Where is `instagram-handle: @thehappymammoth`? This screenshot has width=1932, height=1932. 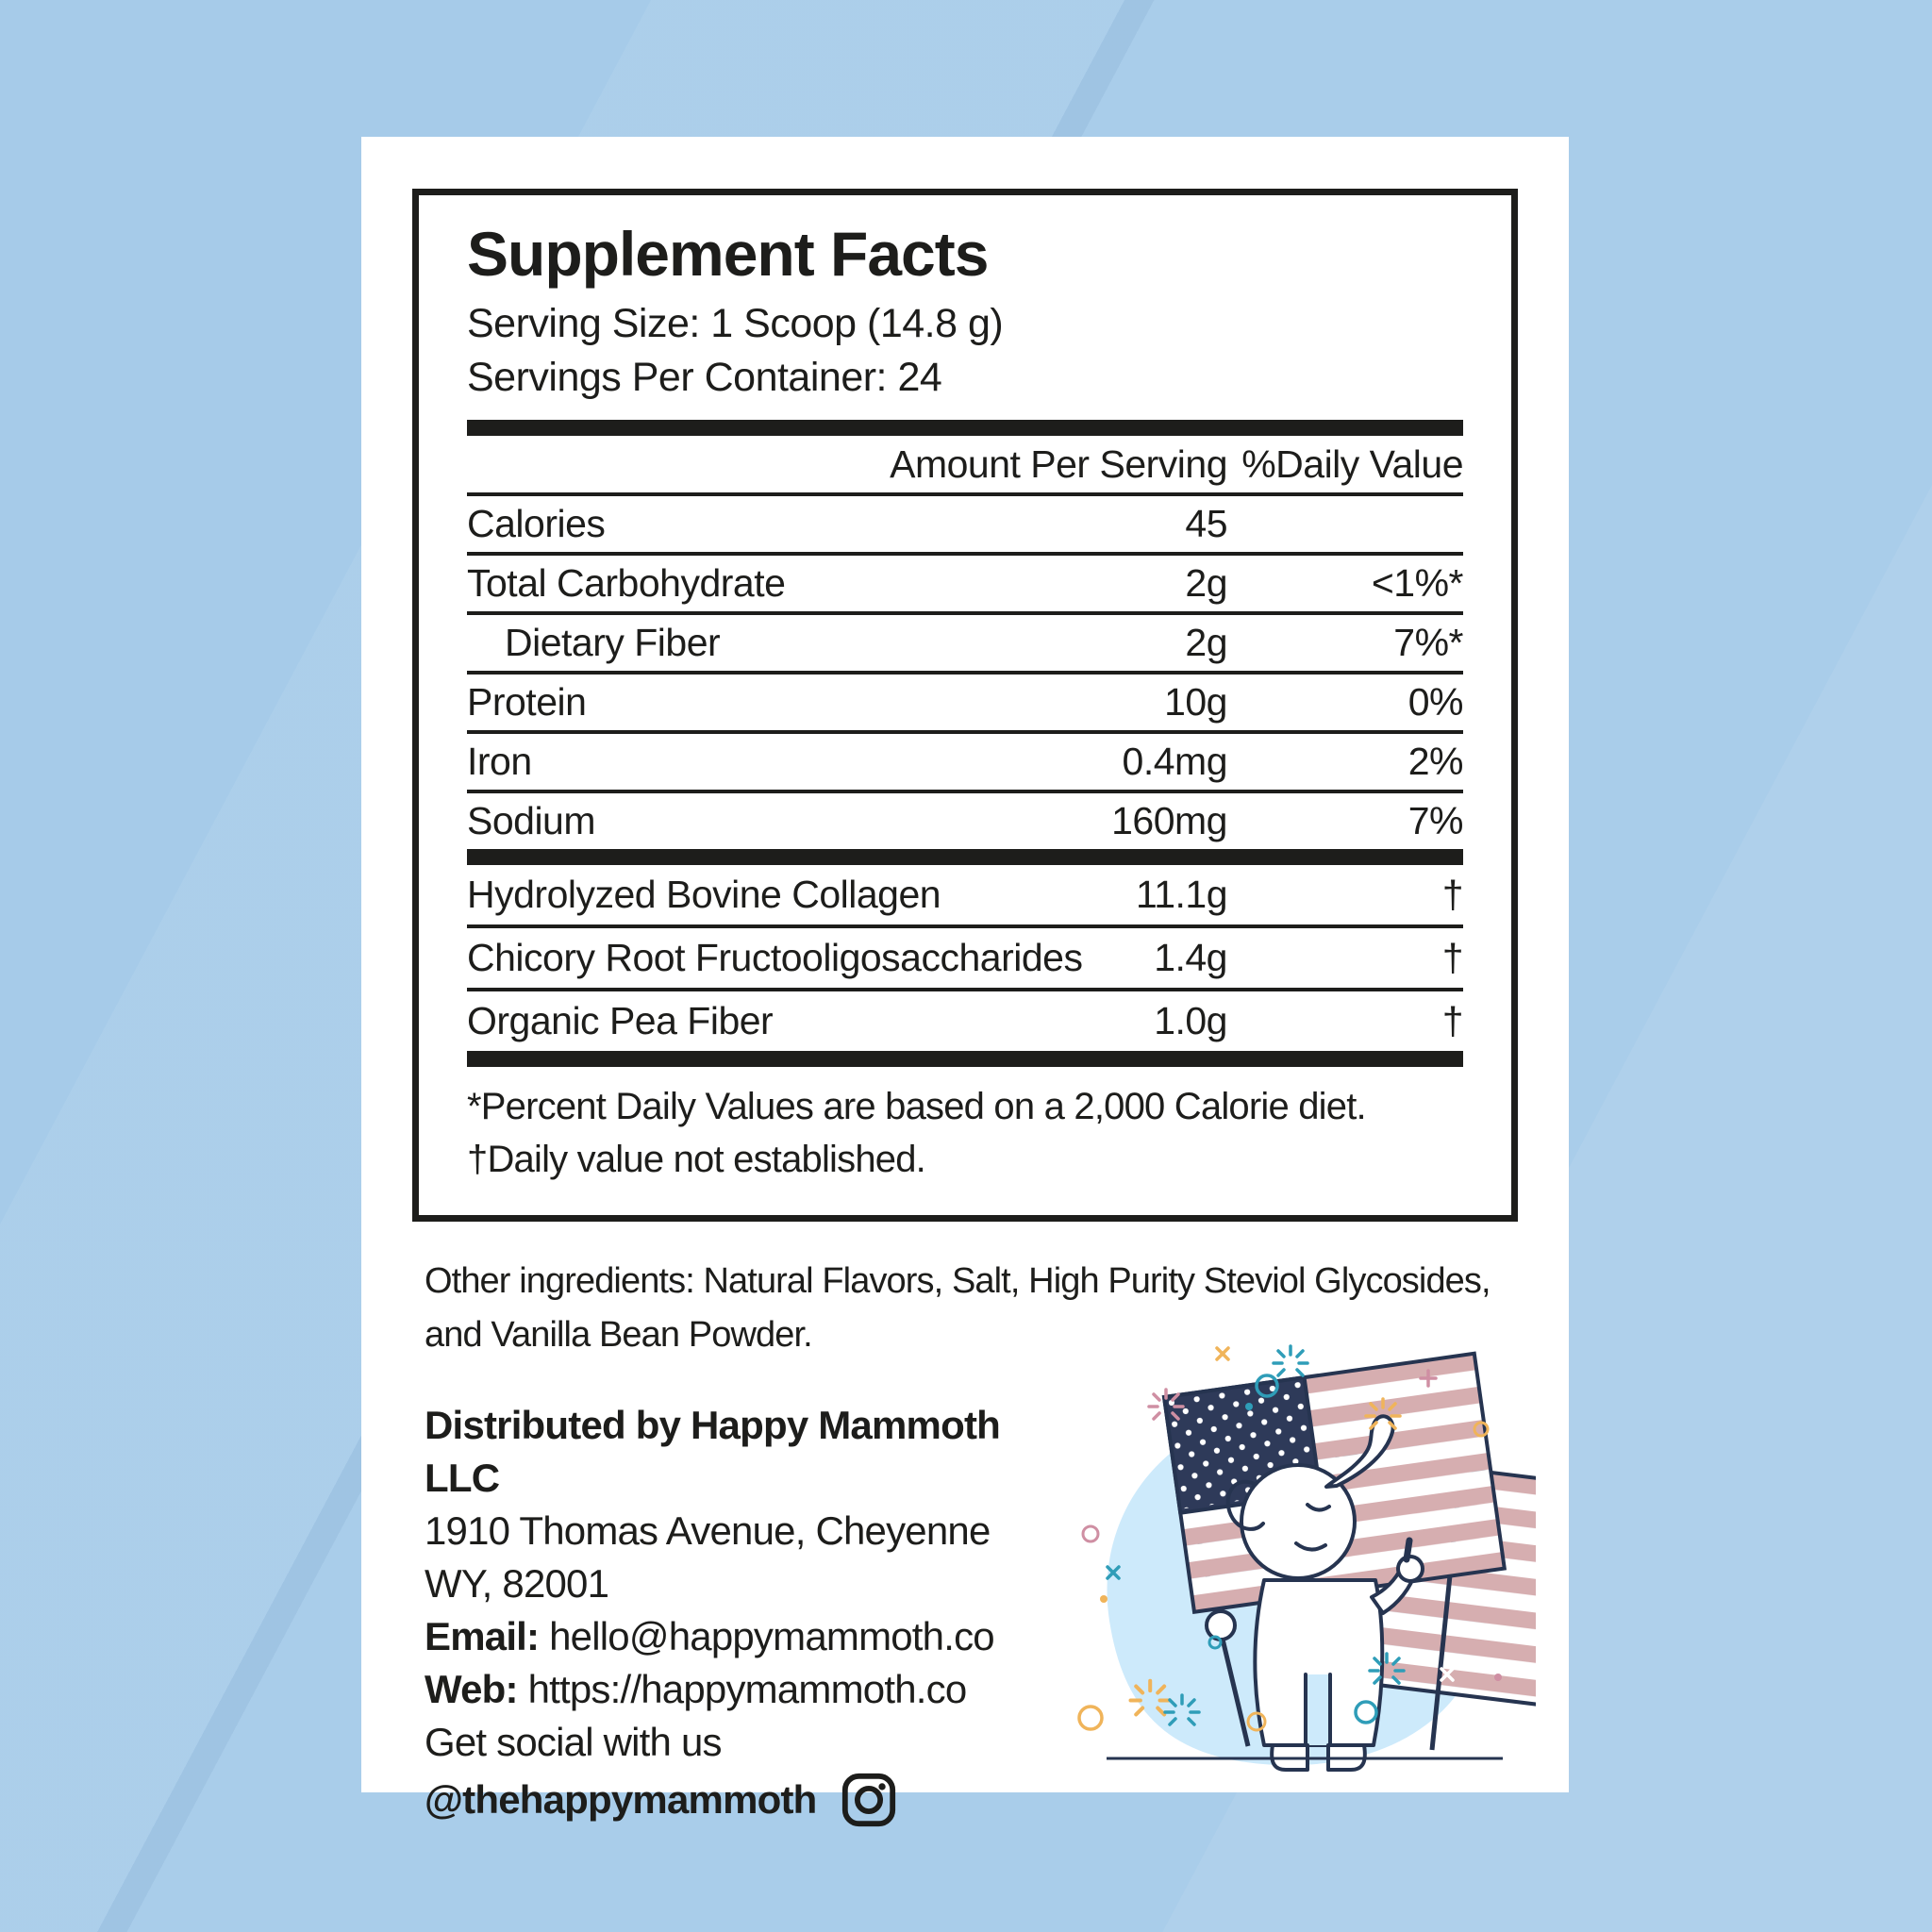
instagram-handle: @thehappymammoth is located at coordinates (621, 1800).